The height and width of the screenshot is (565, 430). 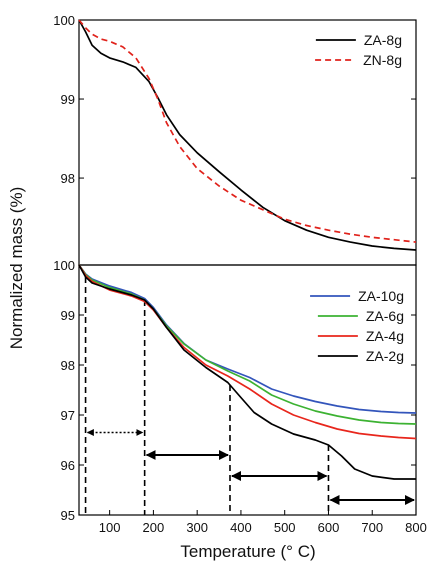 I want to click on legend-label-za-2g: ZA-2g, so click(x=385, y=356).